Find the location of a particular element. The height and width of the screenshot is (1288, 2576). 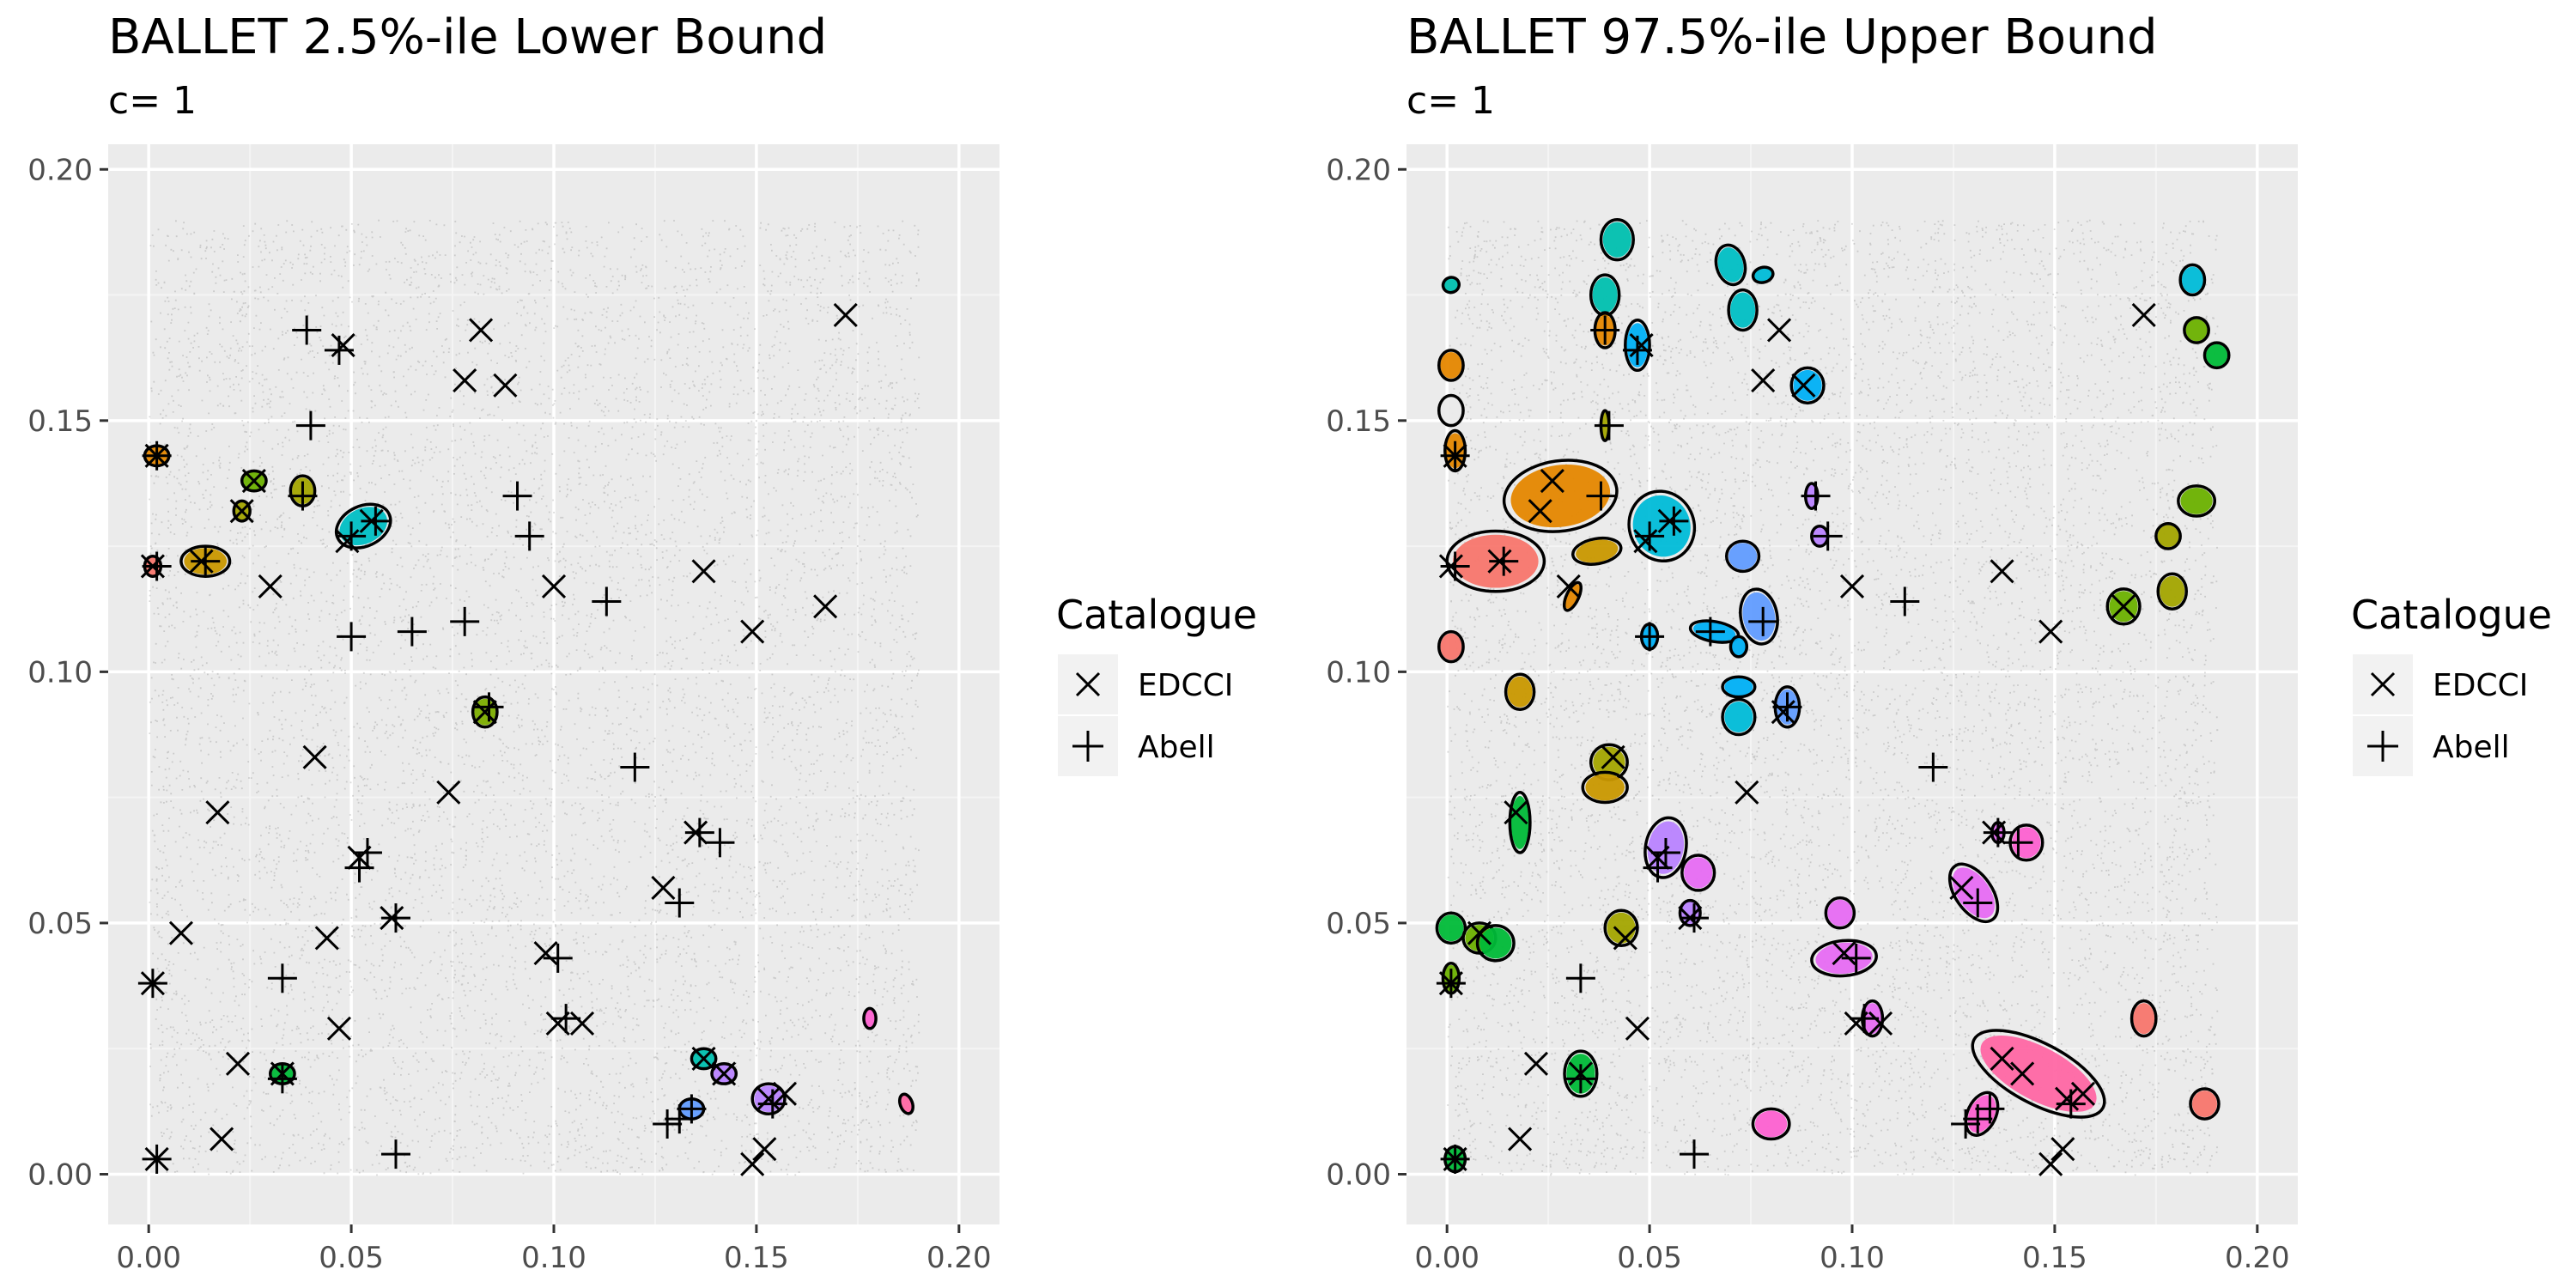

x-tick-label: 0.05 is located at coordinates (1649, 1258).